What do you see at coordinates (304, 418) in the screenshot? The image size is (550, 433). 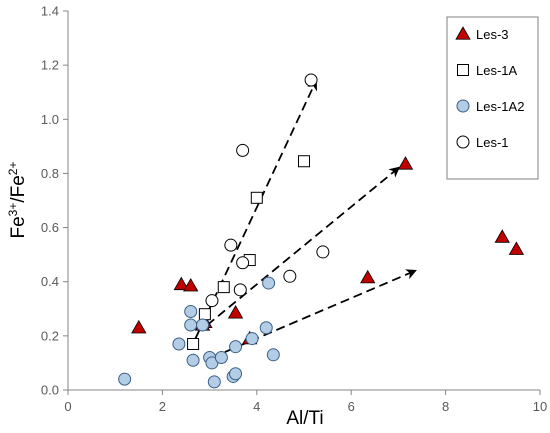 I see `x-axis-title: Al/Ti` at bounding box center [304, 418].